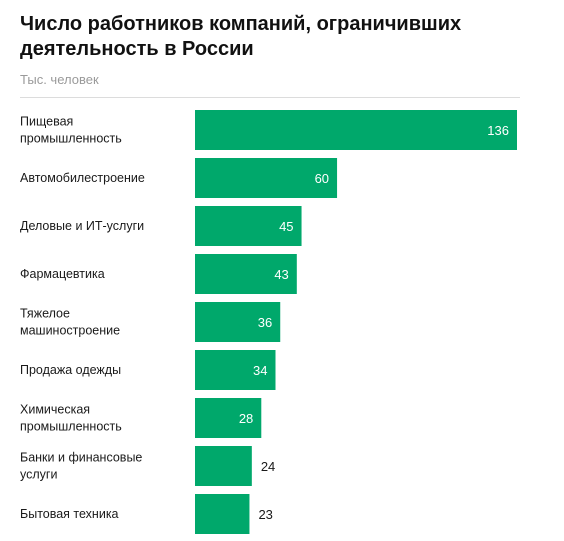 This screenshot has height=541, width=564. I want to click on value-label: 136, so click(498, 130).